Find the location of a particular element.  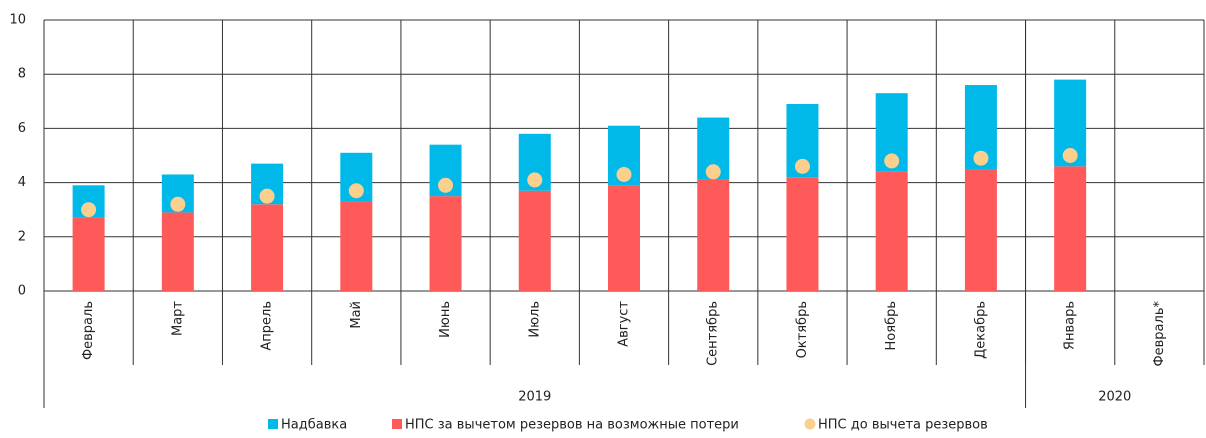

x-tick-label: Декабрь is located at coordinates (980, 330).